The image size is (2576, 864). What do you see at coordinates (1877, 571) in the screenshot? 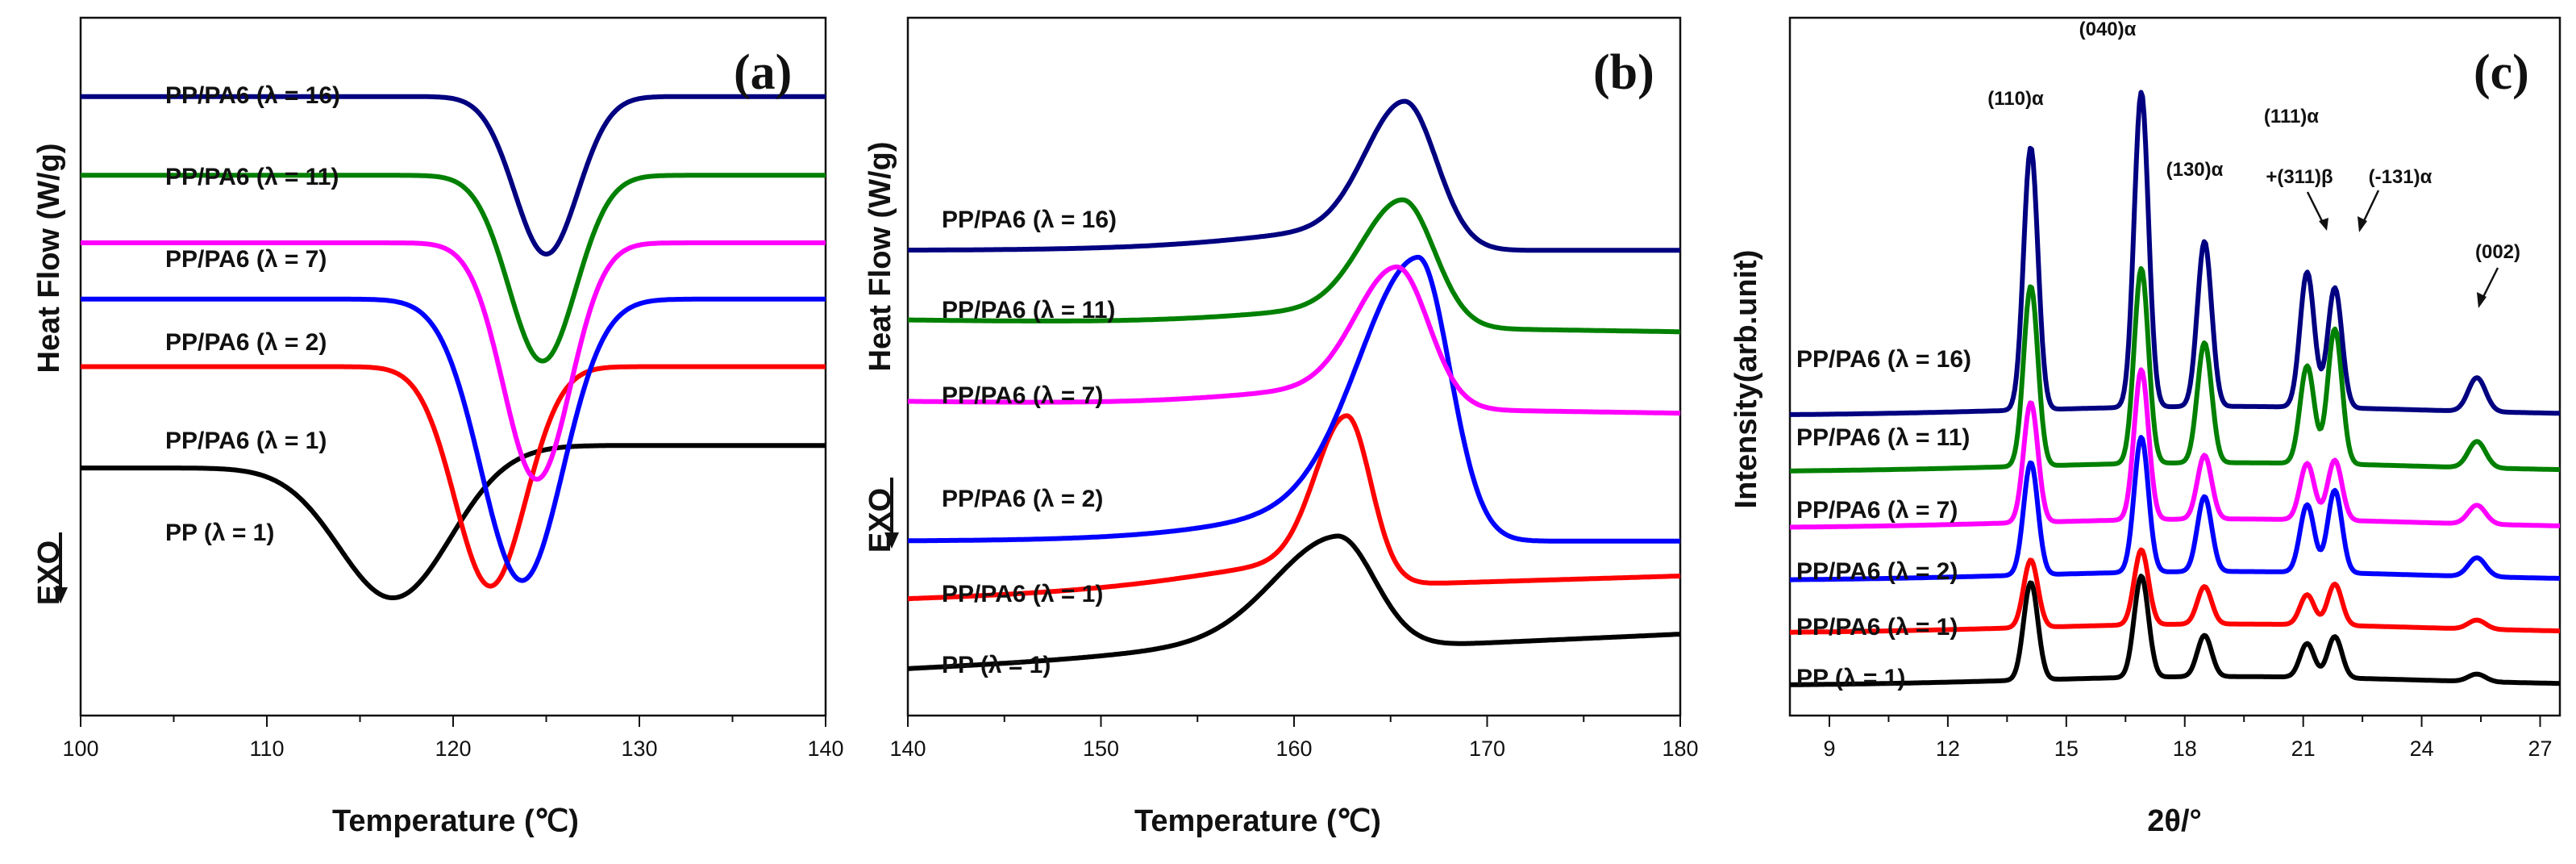
I see `label-c-pp-pa6-2: PP/PA6 (λ = 2)` at bounding box center [1877, 571].